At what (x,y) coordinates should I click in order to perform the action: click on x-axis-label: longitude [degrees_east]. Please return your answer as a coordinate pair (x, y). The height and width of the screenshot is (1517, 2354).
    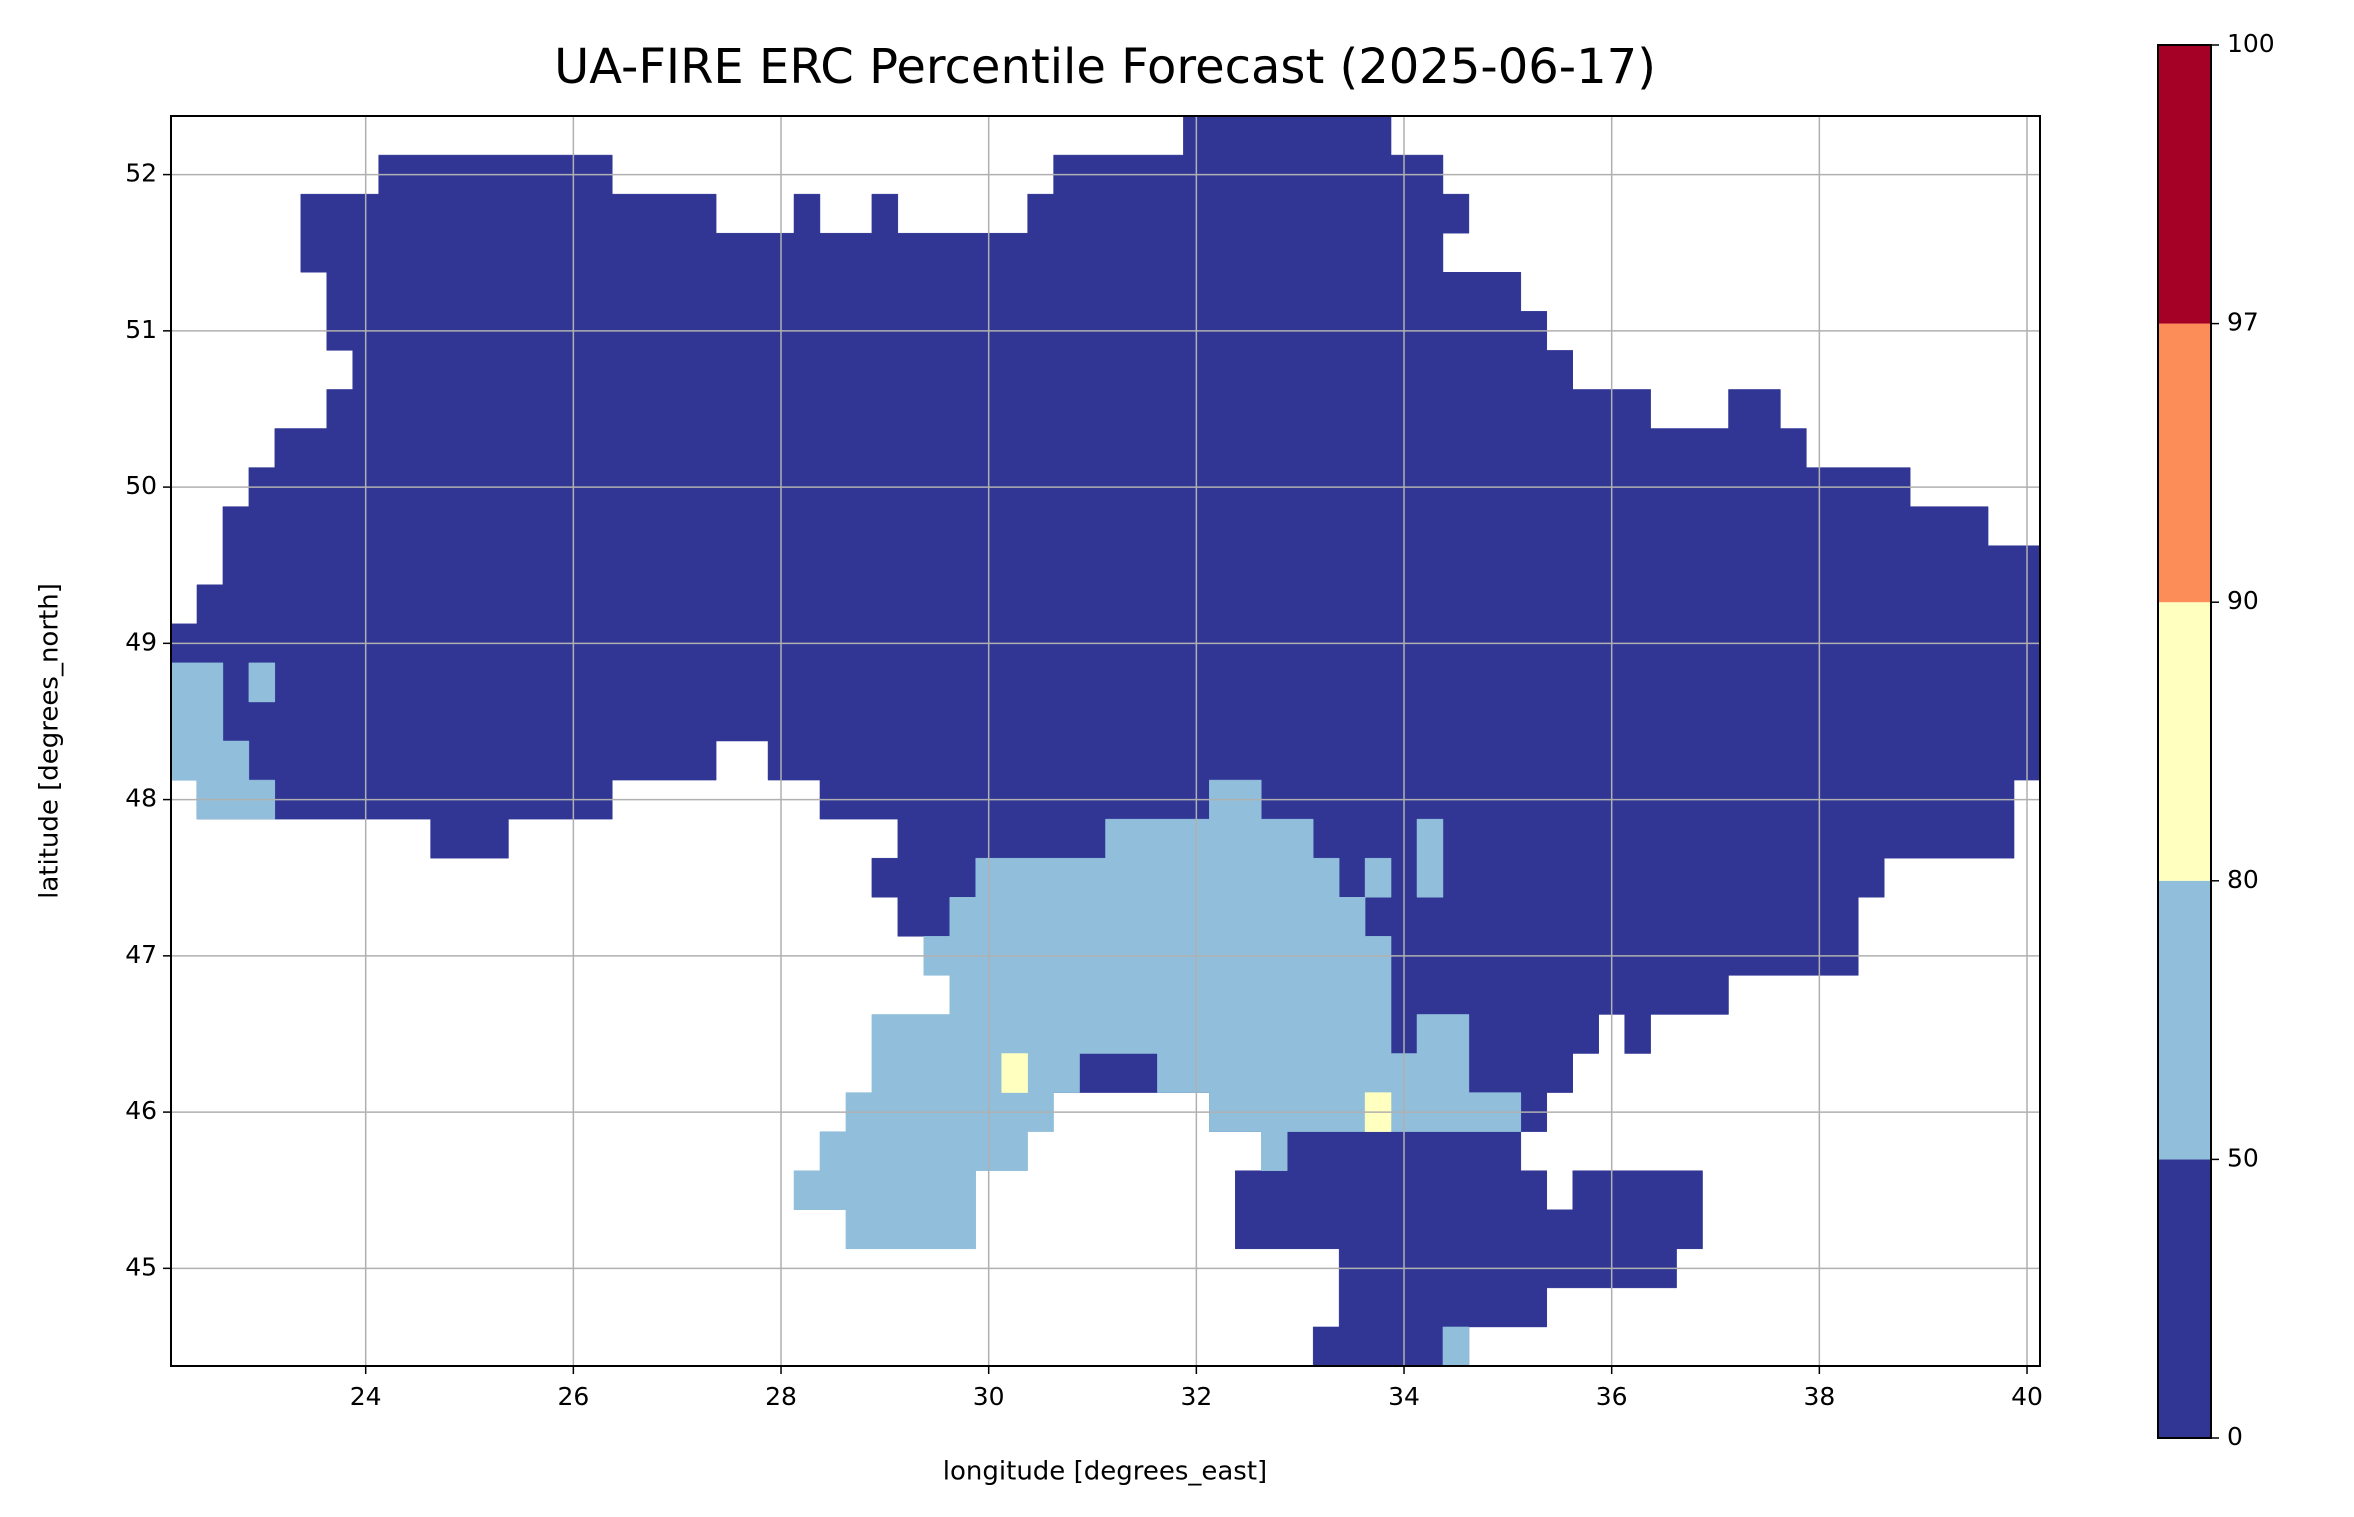
    Looking at the image, I should click on (1105, 1472).